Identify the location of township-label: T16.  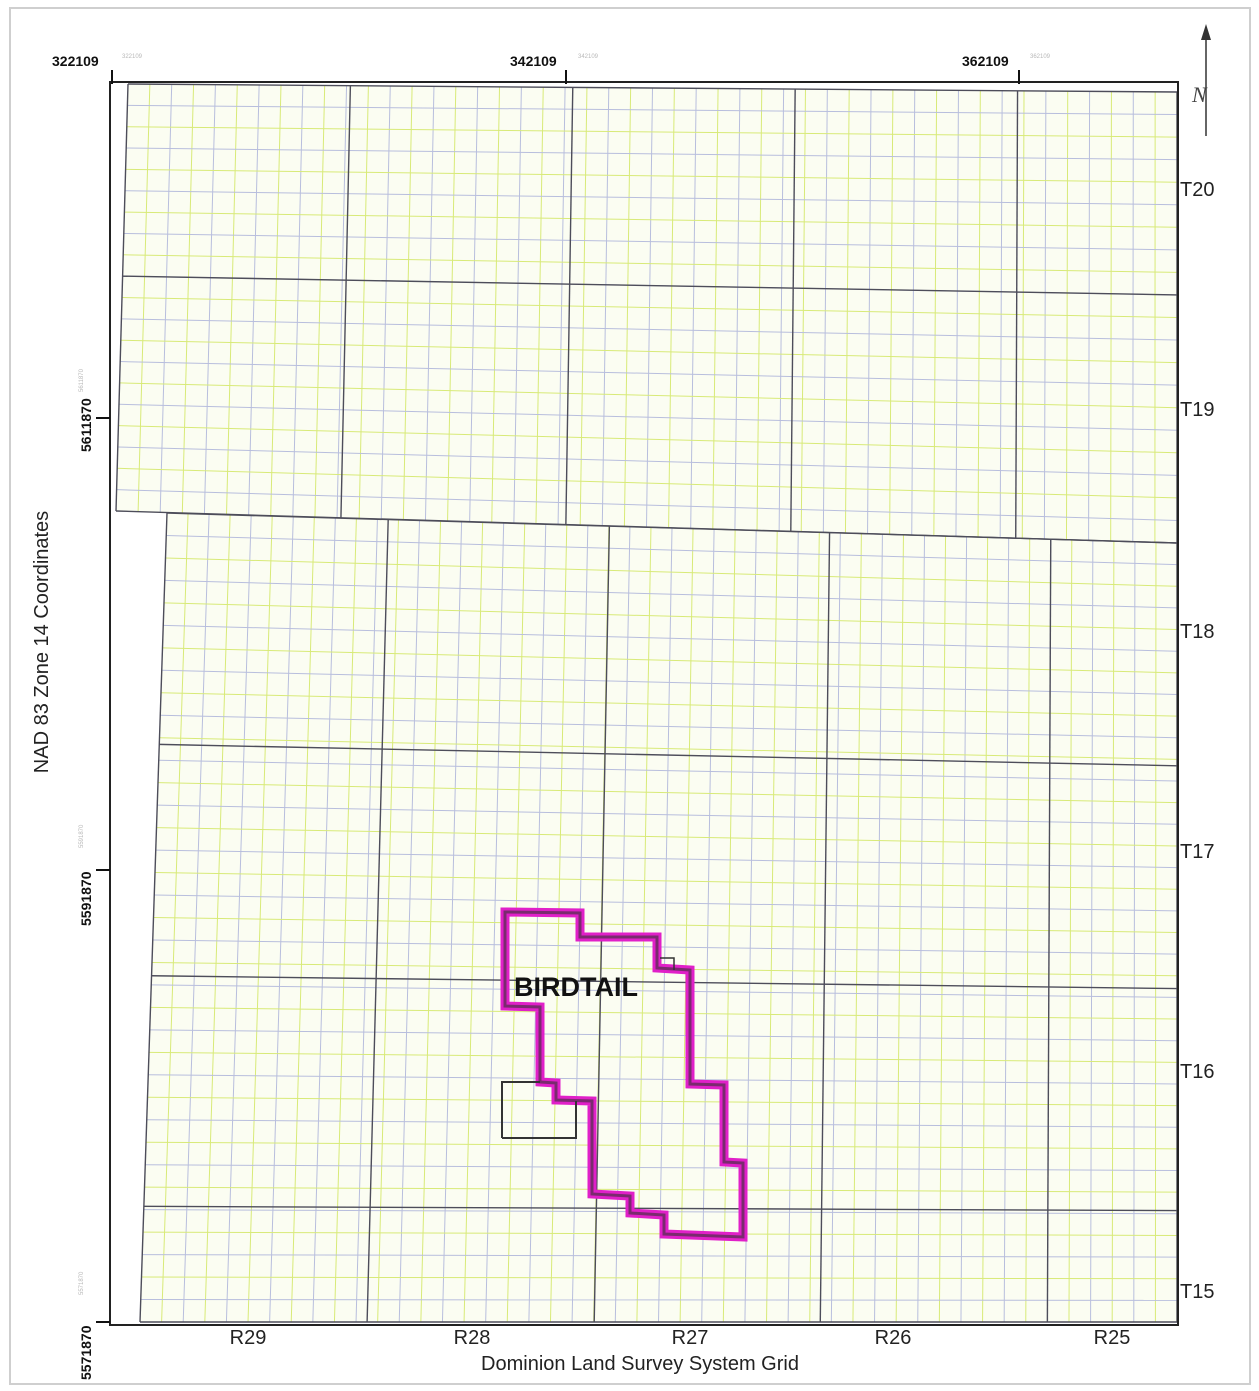
(1197, 1072).